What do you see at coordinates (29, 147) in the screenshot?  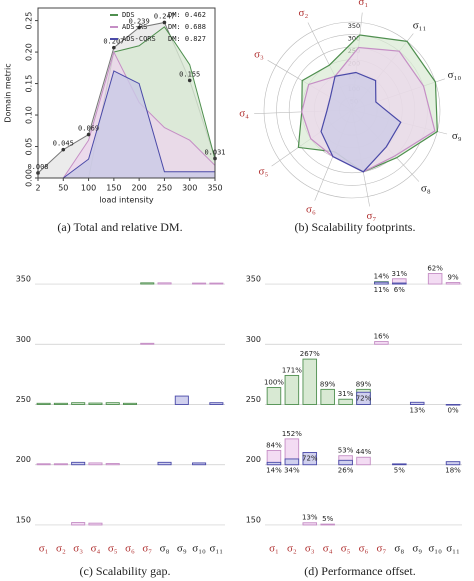 I see `y-tick-label: 0.05` at bounding box center [29, 147].